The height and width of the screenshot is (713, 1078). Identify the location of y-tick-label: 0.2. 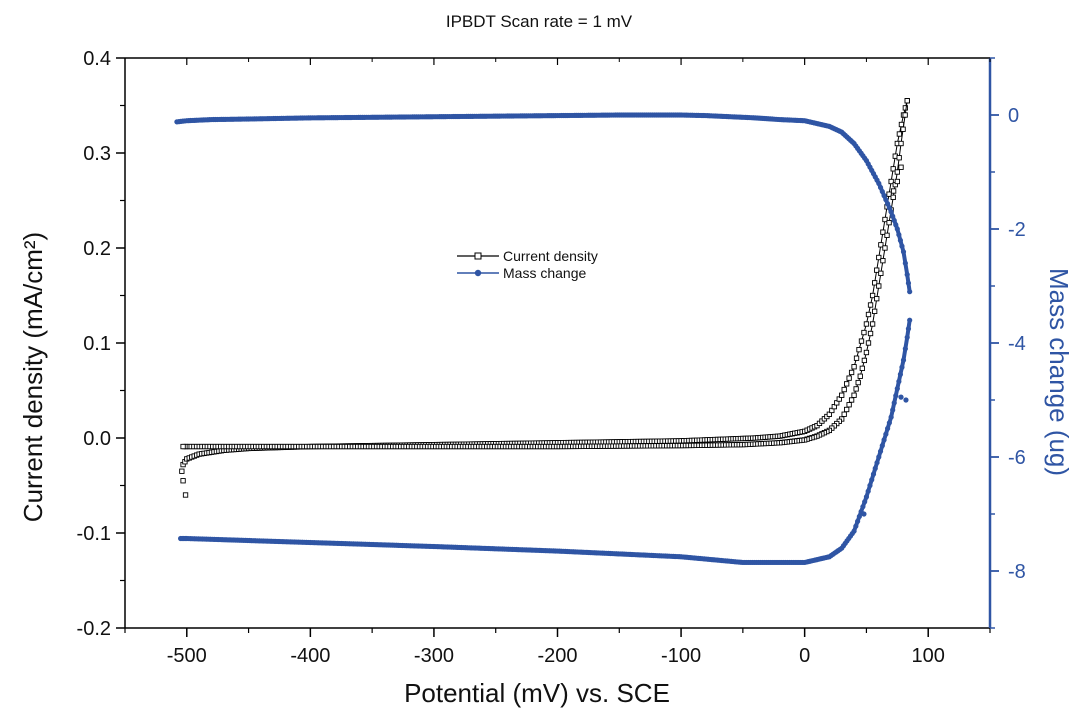
(97, 249).